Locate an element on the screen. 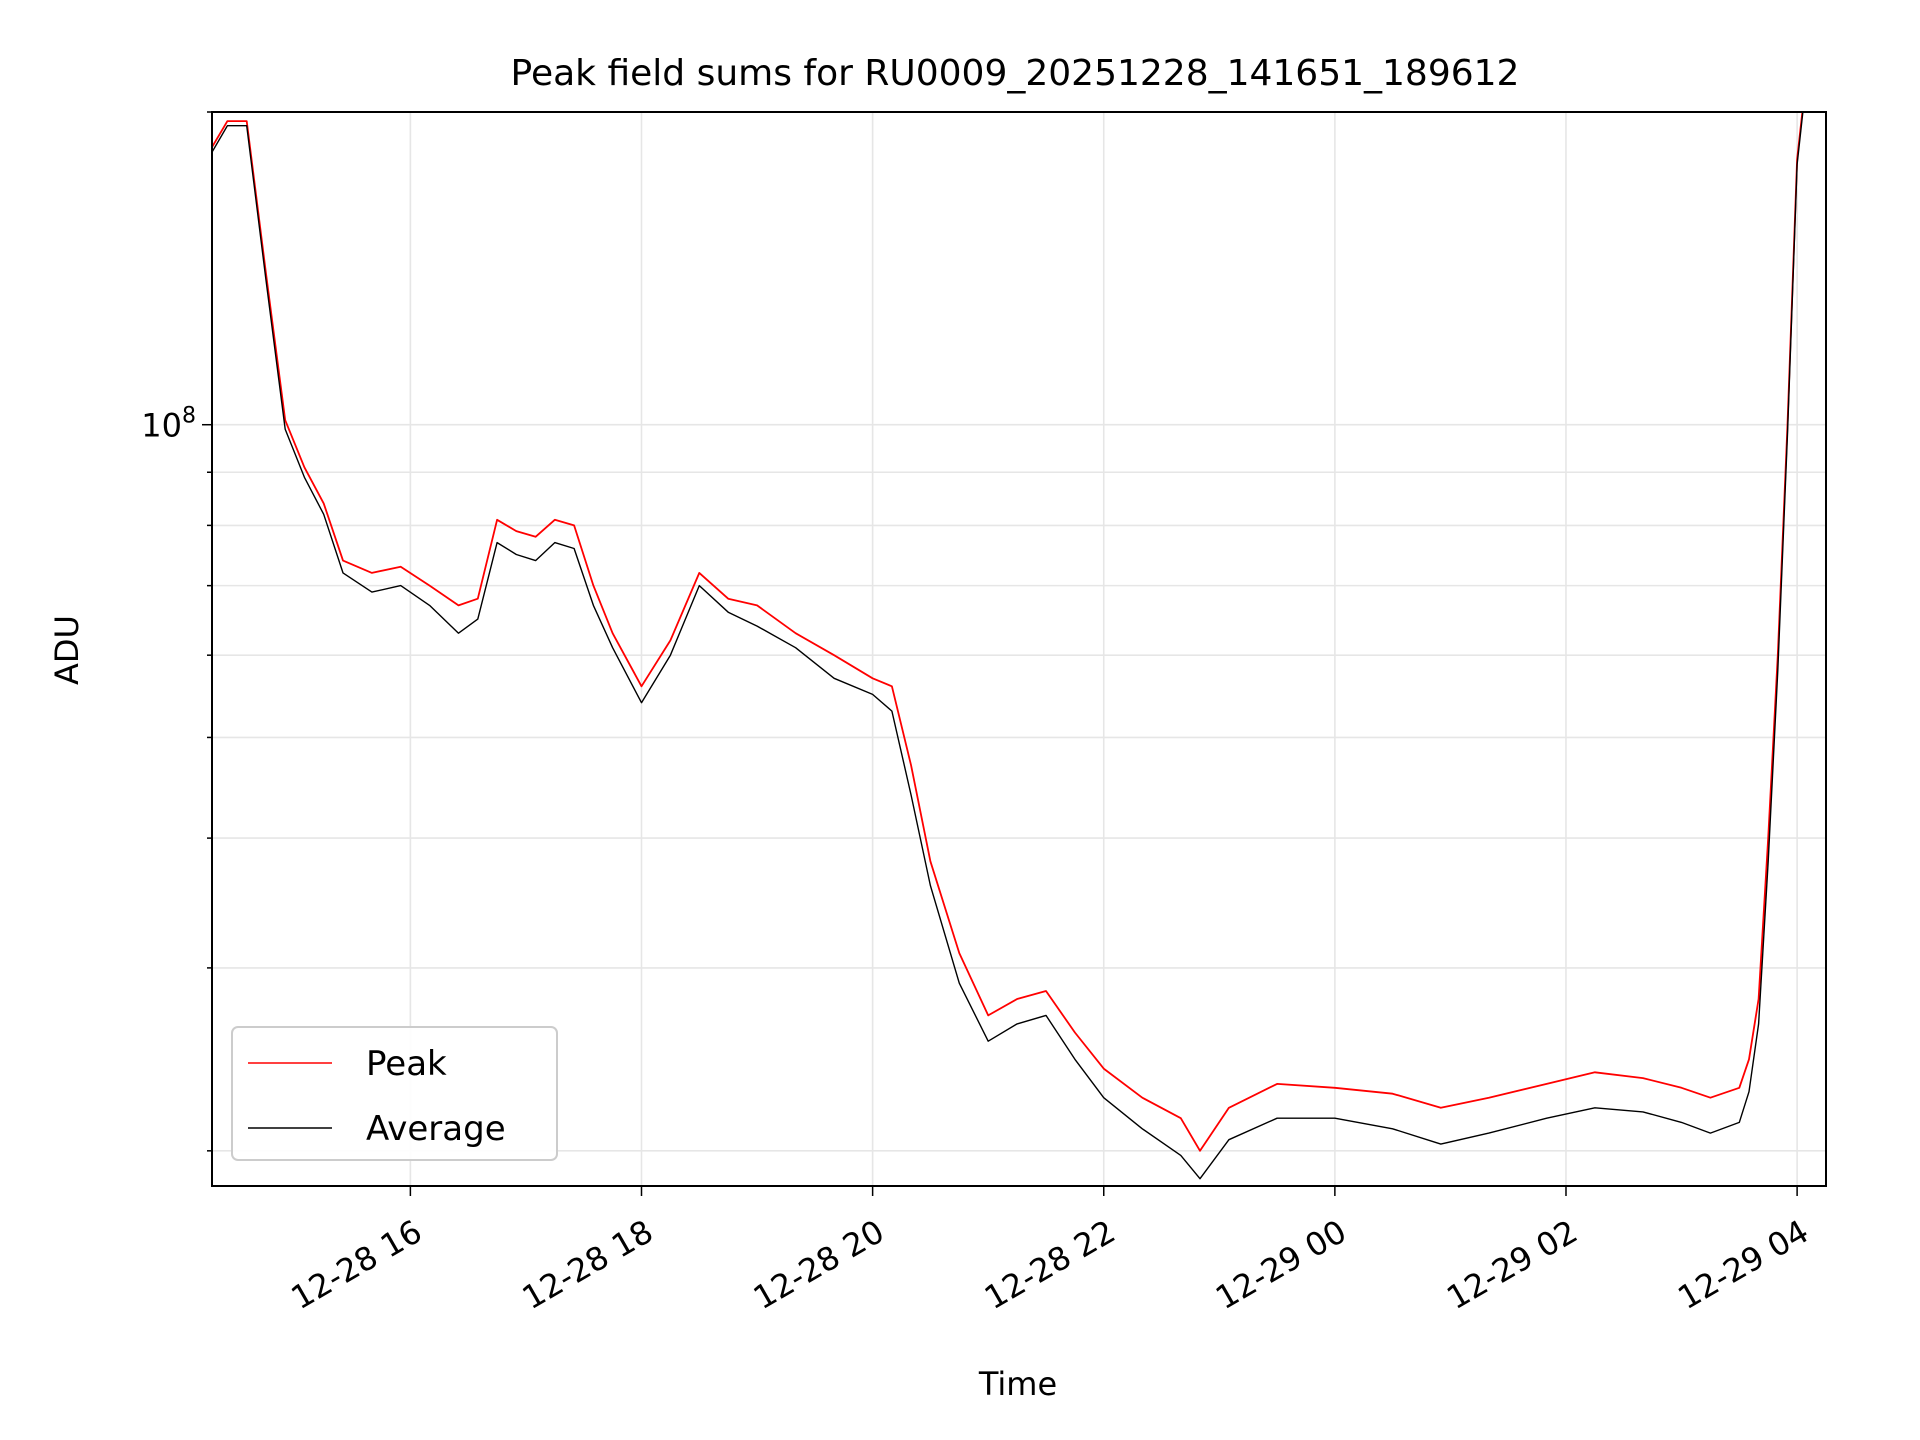  legend: Peak Average is located at coordinates (394, 1093).